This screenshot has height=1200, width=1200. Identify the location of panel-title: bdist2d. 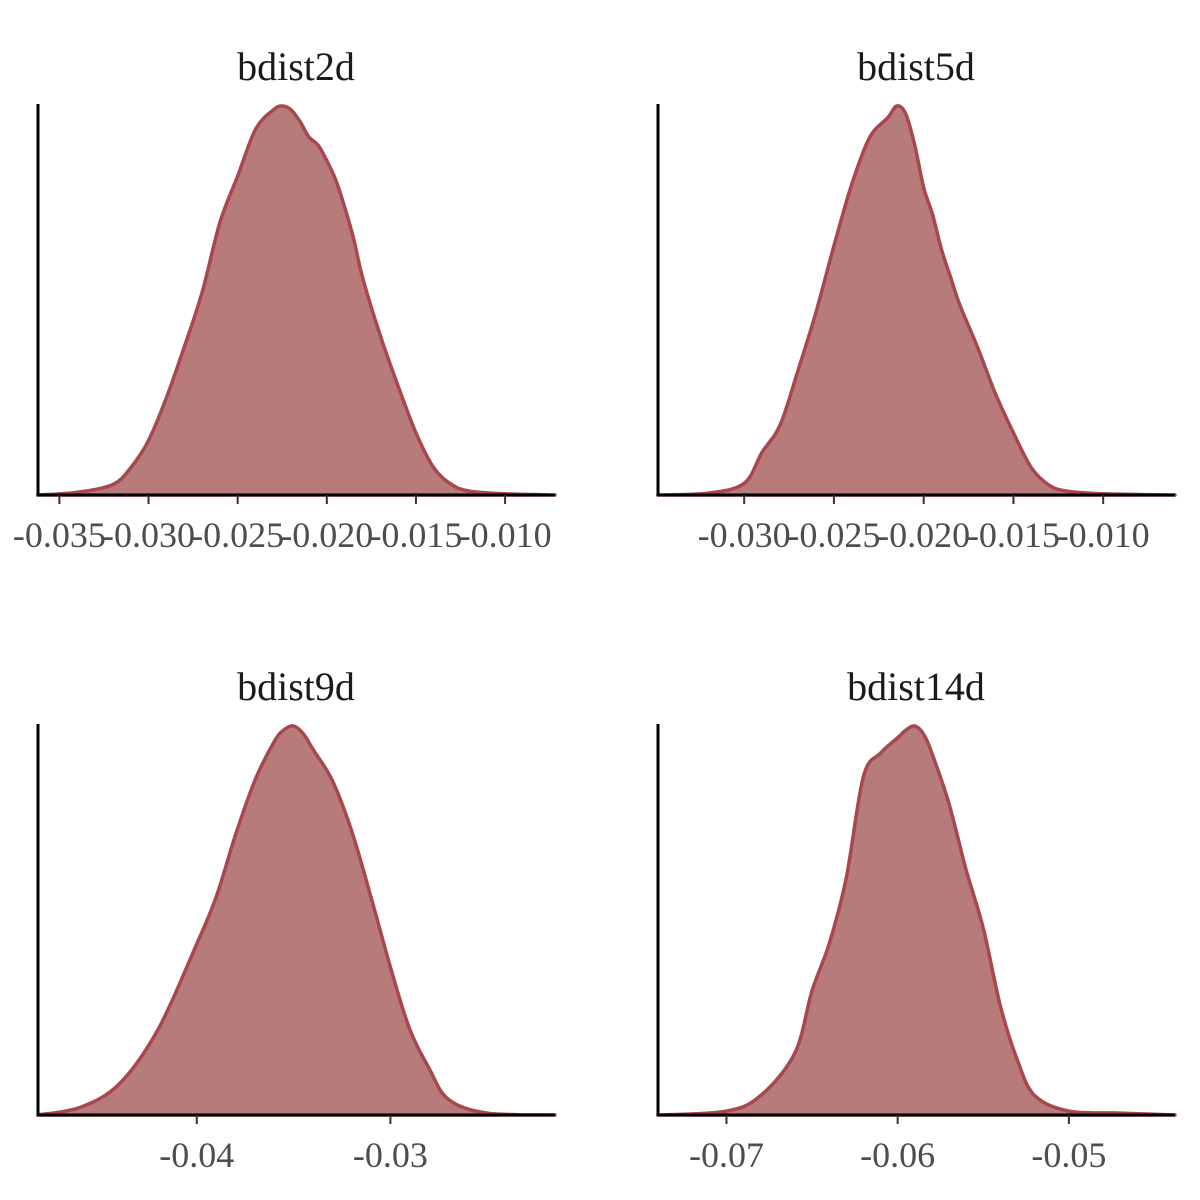
(296, 66).